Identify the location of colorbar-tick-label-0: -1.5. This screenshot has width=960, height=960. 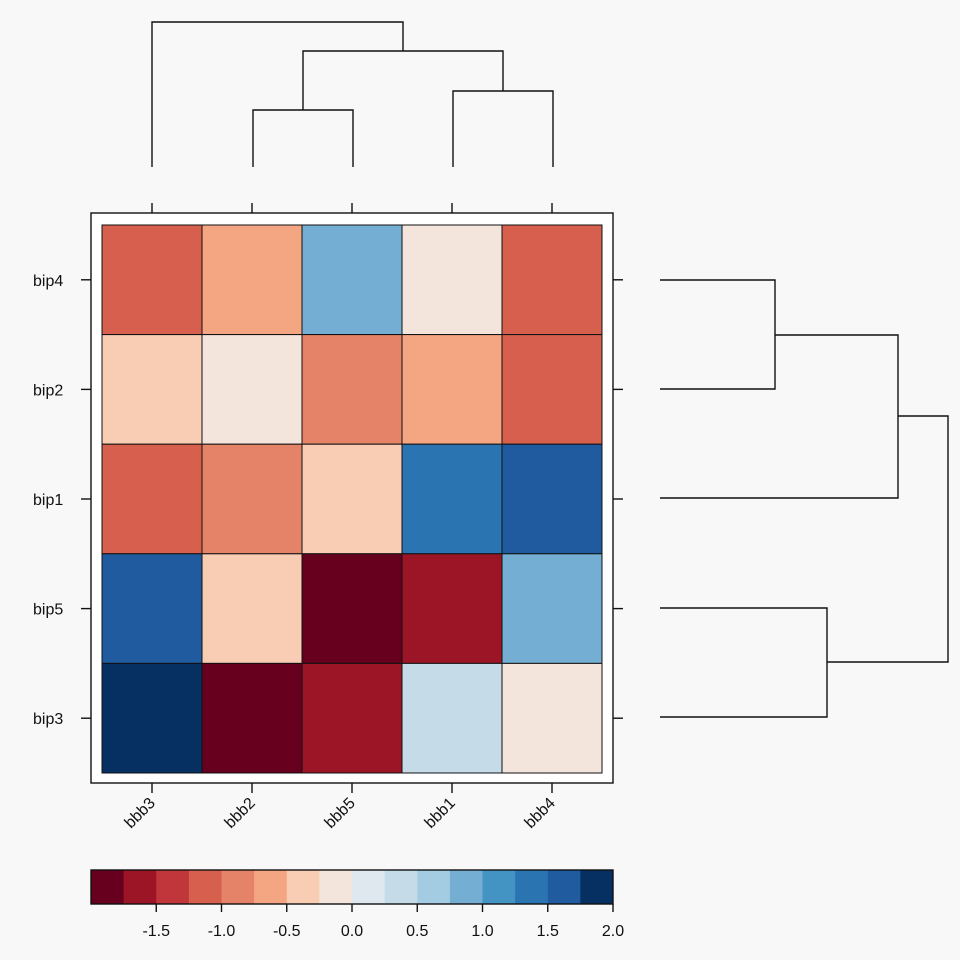
(156, 931).